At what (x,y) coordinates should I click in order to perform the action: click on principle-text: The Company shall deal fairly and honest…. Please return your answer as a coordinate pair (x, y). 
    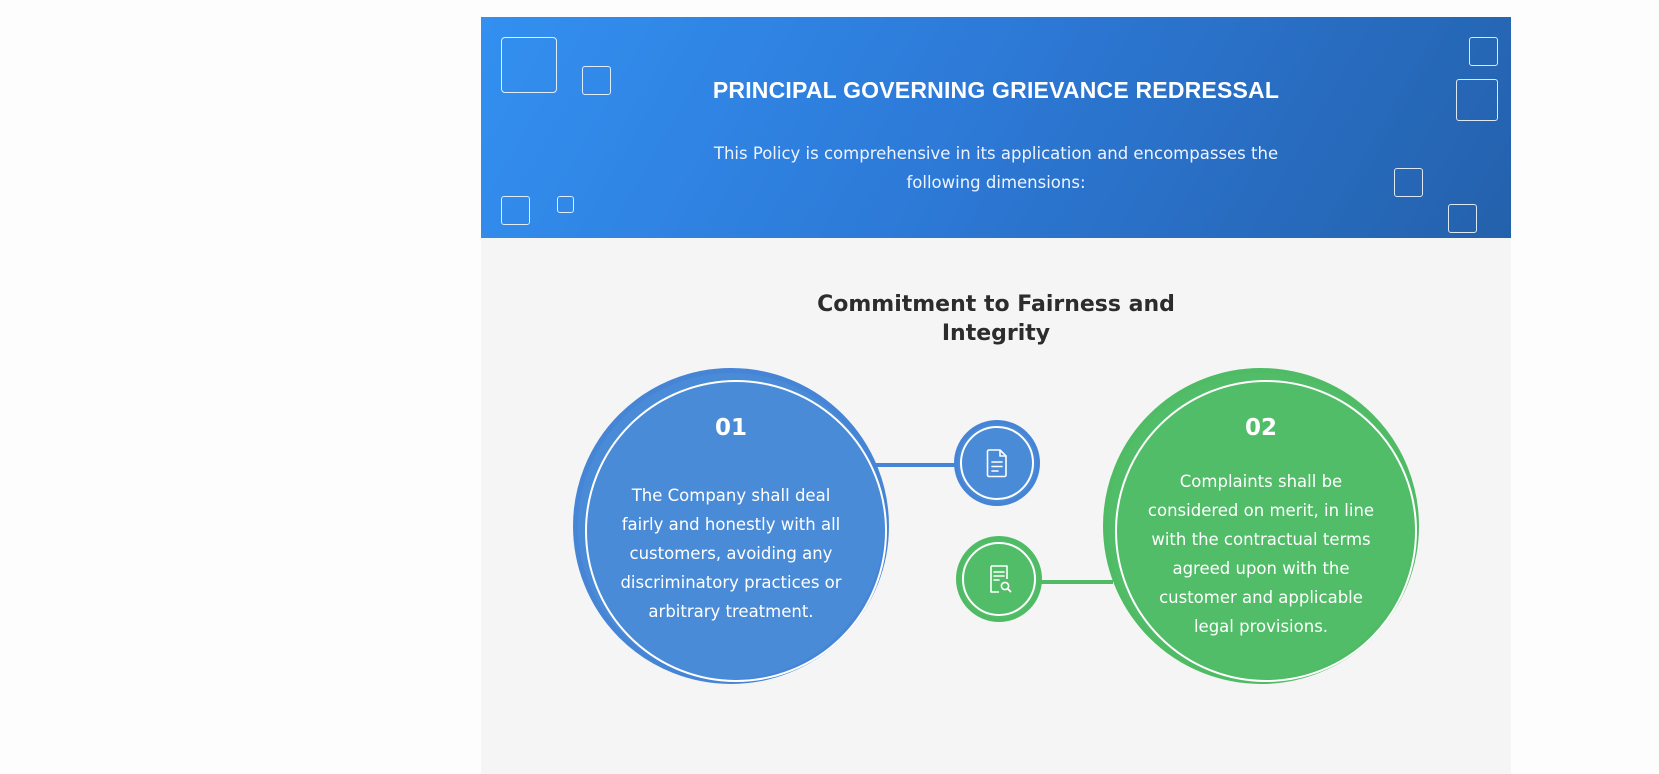
    Looking at the image, I should click on (731, 553).